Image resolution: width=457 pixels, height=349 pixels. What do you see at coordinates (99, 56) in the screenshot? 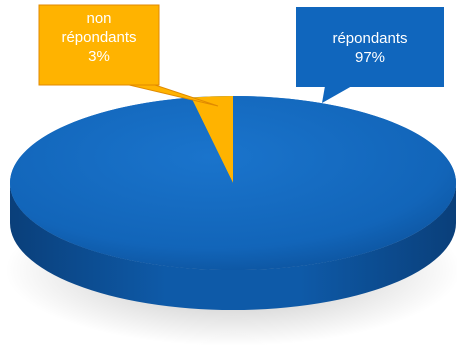
I see `data-label-non-respondents-value: 3%` at bounding box center [99, 56].